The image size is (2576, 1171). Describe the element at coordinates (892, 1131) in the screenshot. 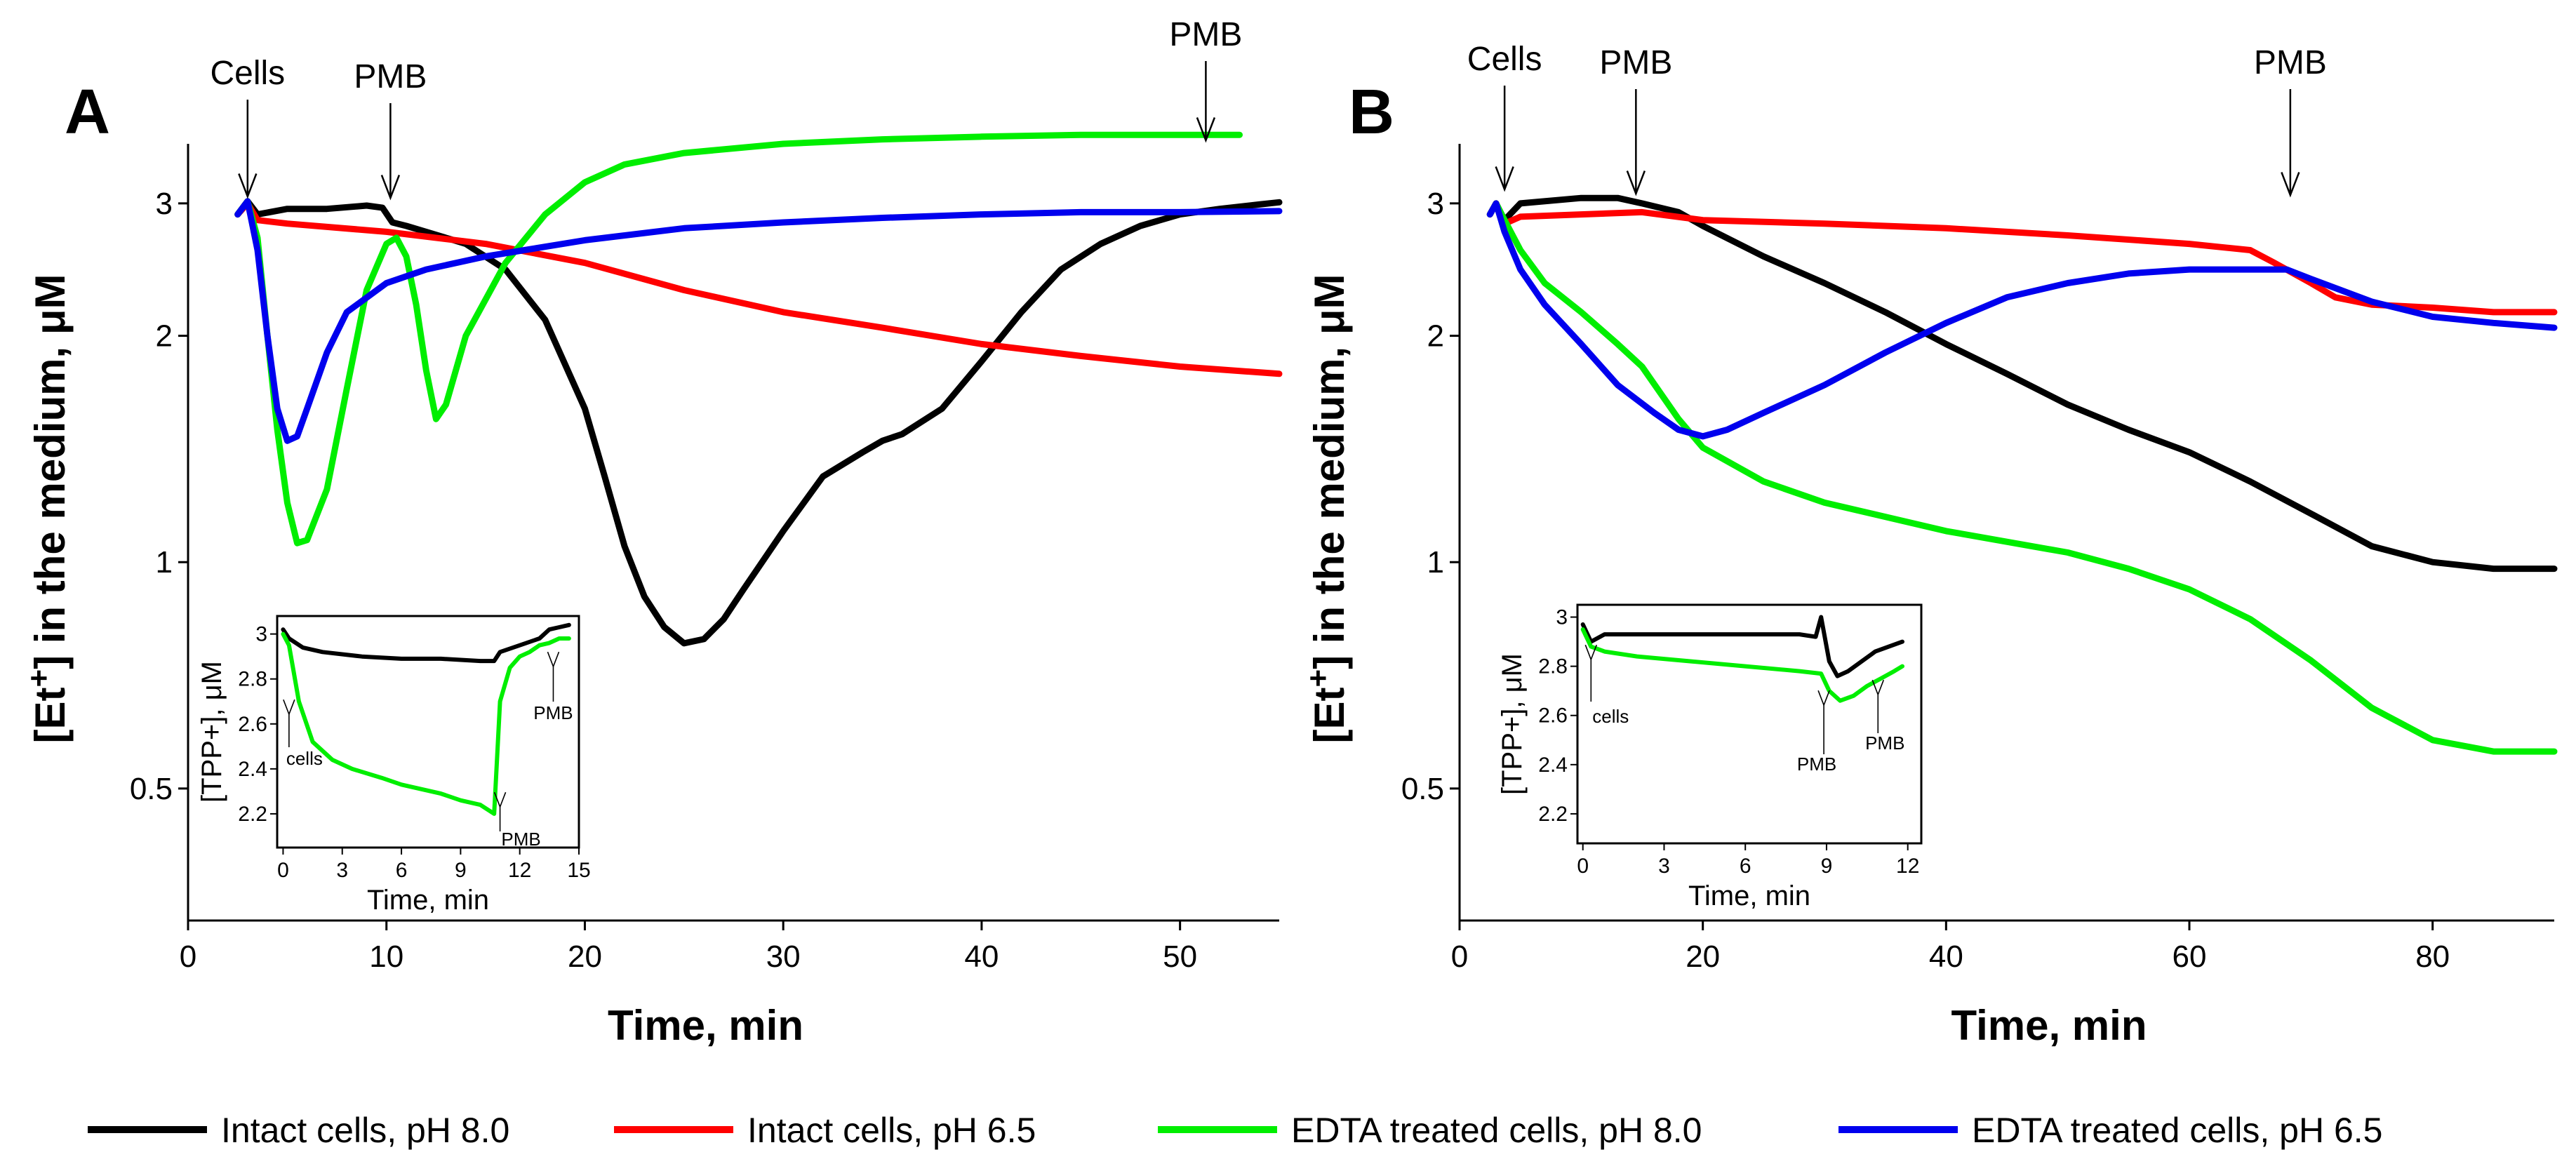

I see `legend-label: Intact cells, pH 6.5` at that location.